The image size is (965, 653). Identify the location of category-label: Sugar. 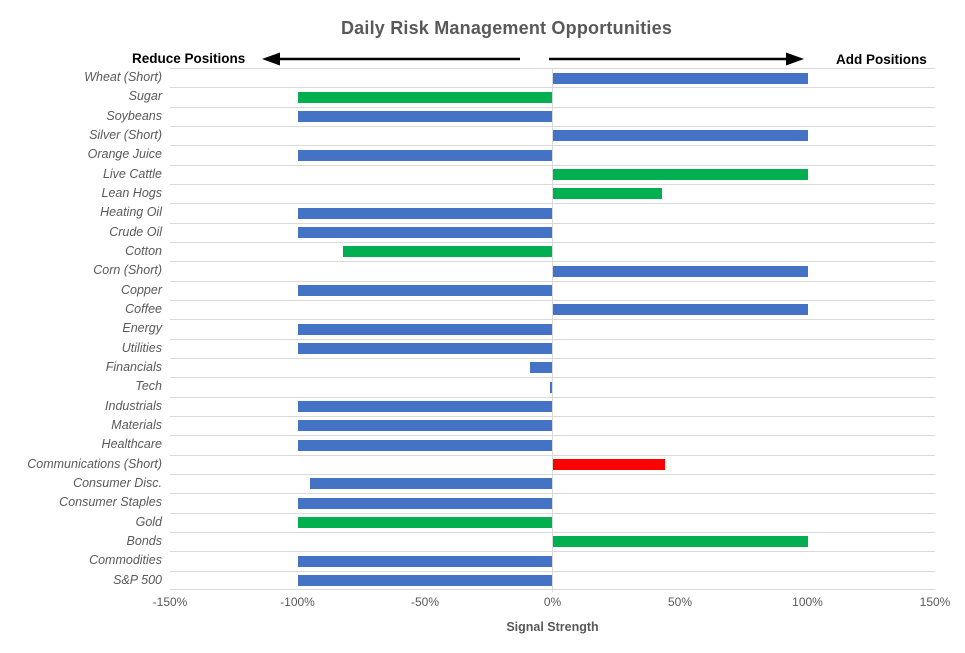
(145, 96).